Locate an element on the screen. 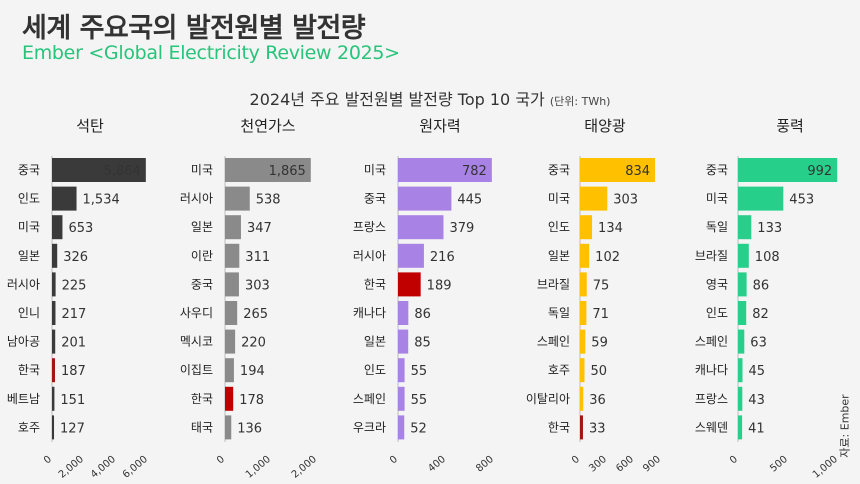 The width and height of the screenshot is (860, 484). tick-label: 300 is located at coordinates (598, 464).